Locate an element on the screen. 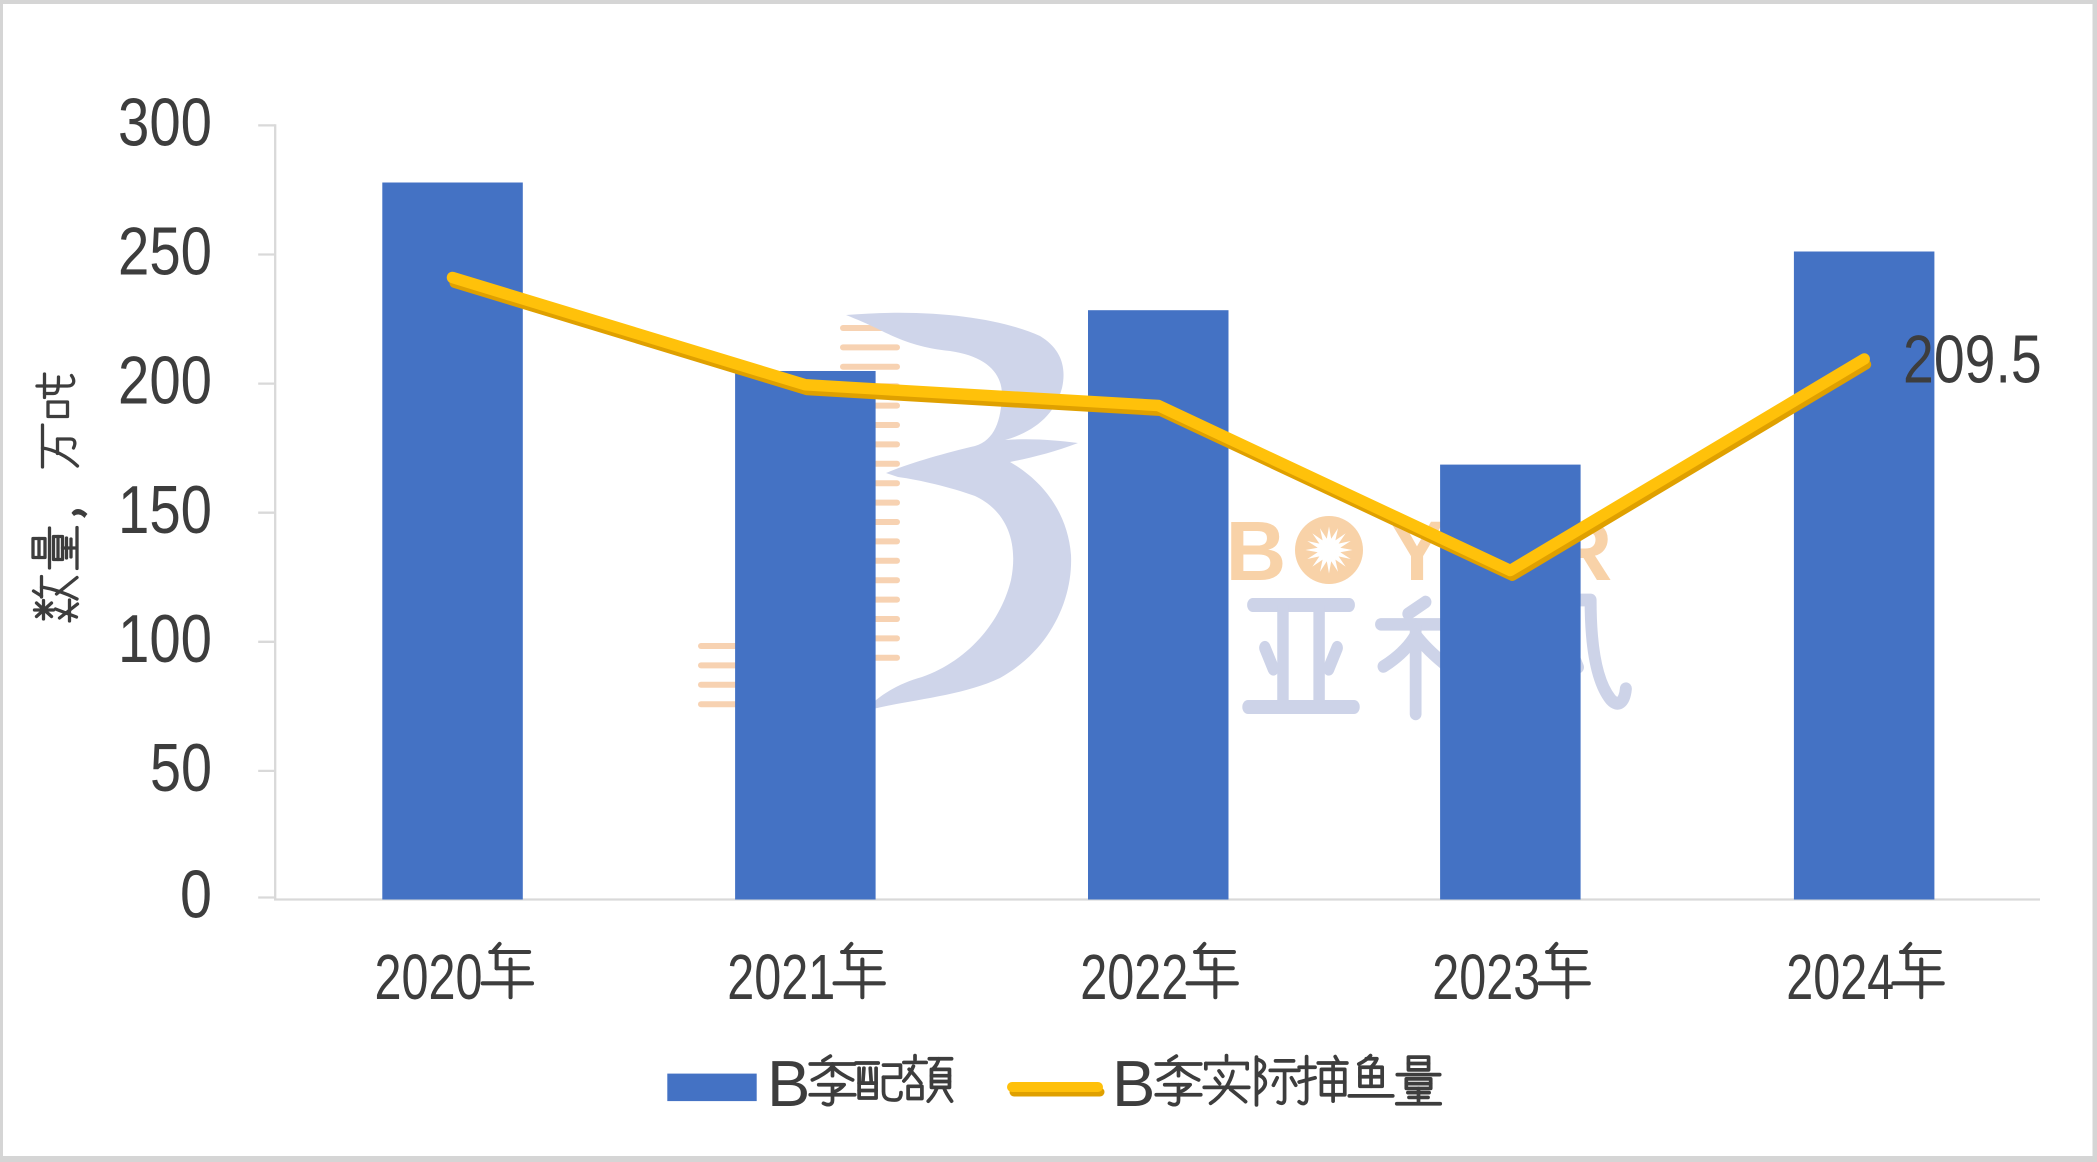  svg-text: 200 is located at coordinates (165, 381).